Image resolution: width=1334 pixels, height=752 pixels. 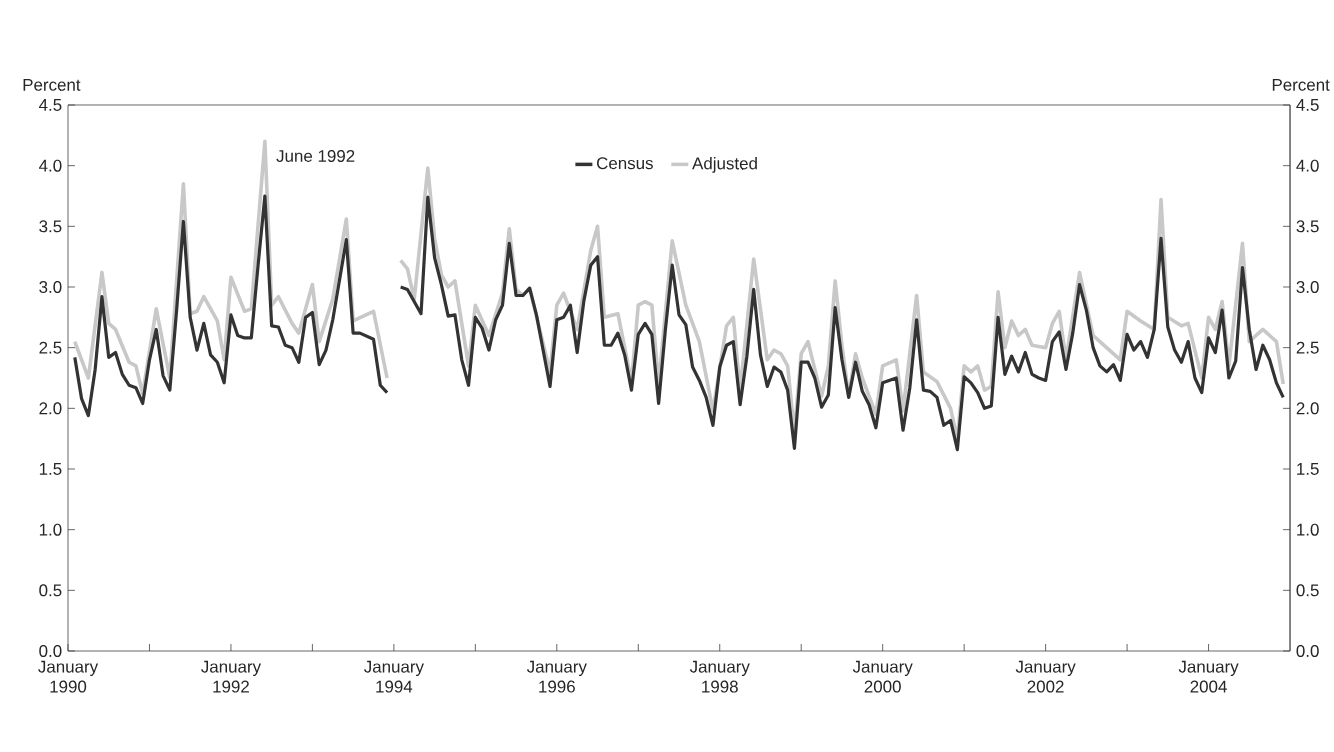 What do you see at coordinates (1307, 408) in the screenshot?
I see `y2-tick-label: 2.0` at bounding box center [1307, 408].